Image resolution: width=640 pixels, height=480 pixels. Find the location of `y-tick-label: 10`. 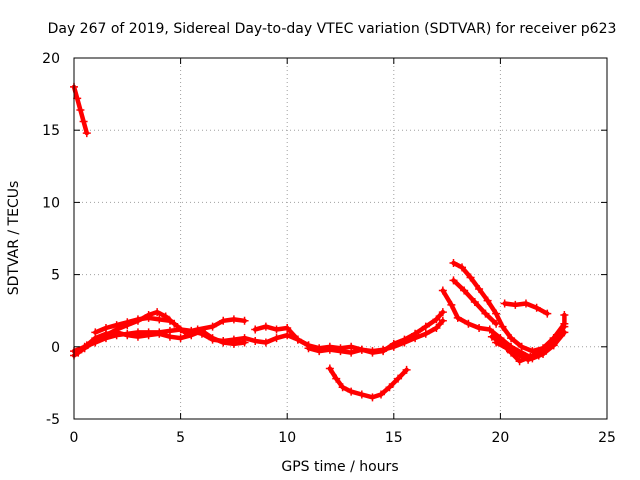

y-tick-label: 10 is located at coordinates (51, 203).